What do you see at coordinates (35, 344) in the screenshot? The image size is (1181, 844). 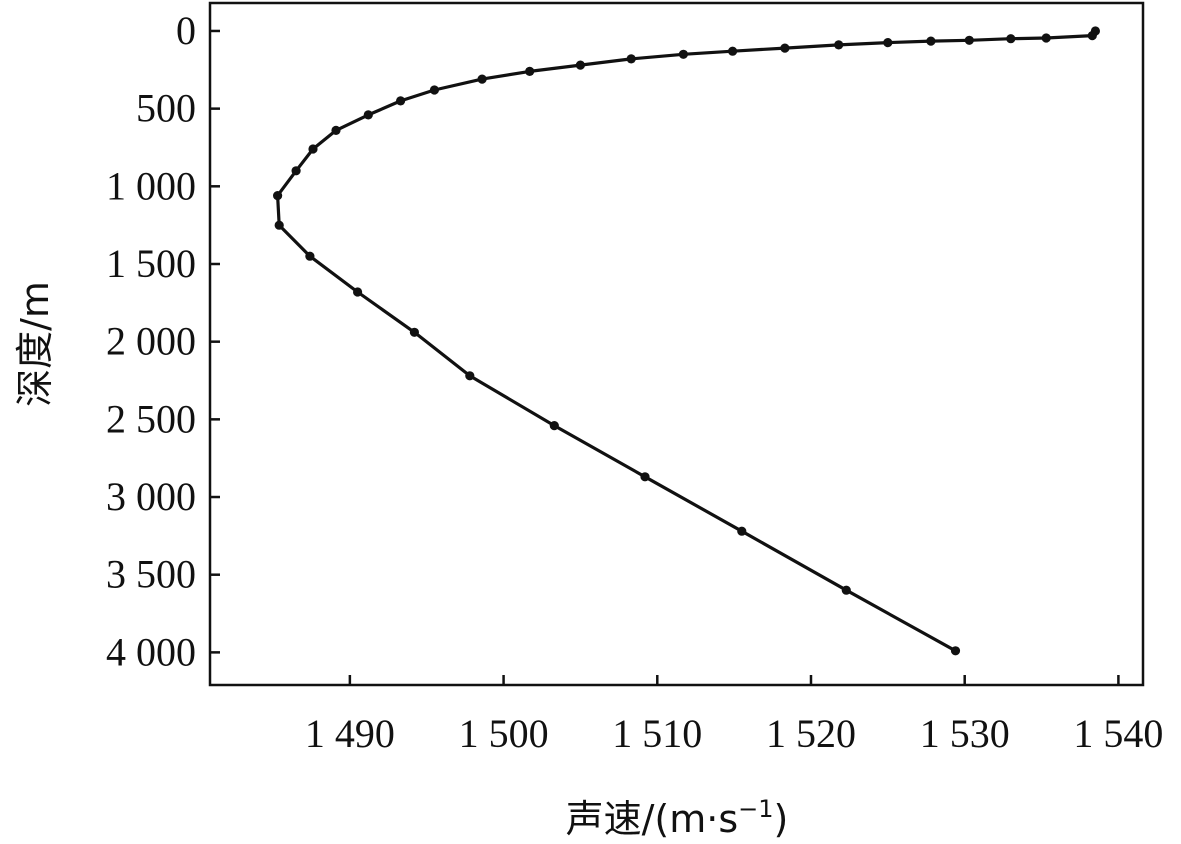 I see `y-axis-title: 深度/m` at bounding box center [35, 344].